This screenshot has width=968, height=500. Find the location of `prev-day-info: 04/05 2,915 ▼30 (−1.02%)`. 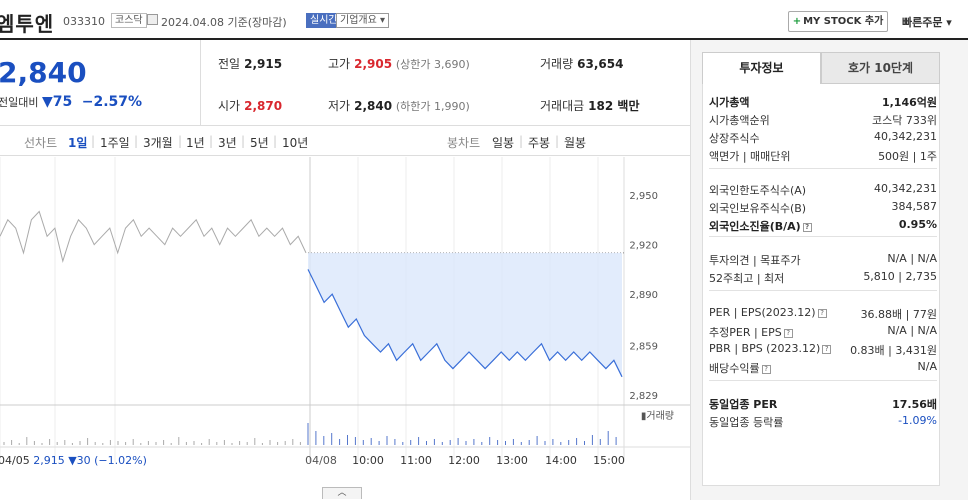

prev-day-info: 04/05 2,915 ▼30 (−1.02%) is located at coordinates (73, 460).